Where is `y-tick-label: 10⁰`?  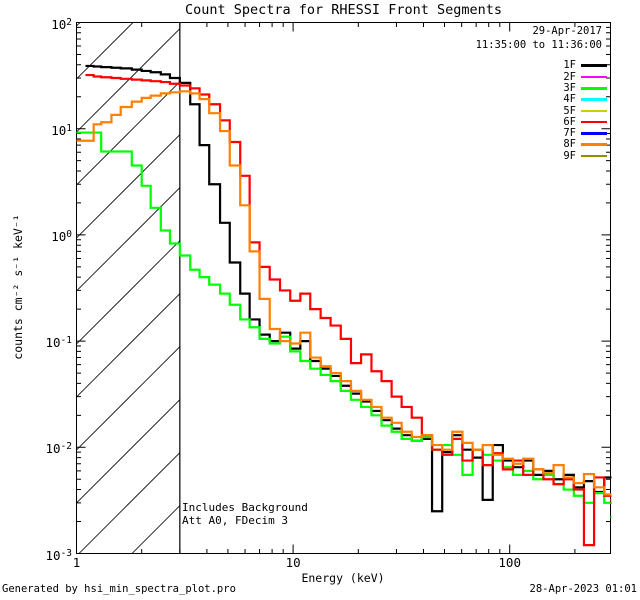
y-tick-label: 10⁰ is located at coordinates (61, 236).